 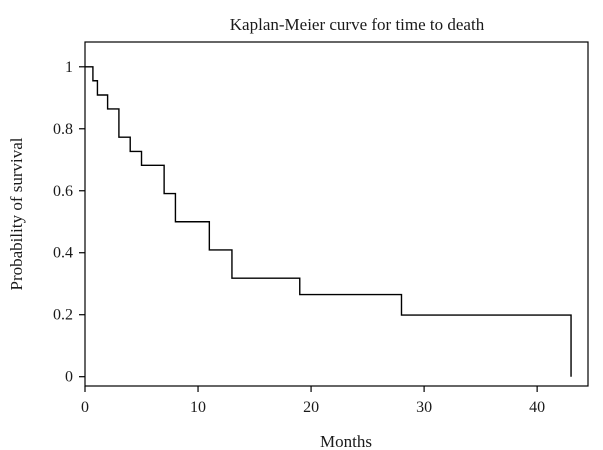 What do you see at coordinates (63, 191) in the screenshot?
I see `y-tick-label: 0.6` at bounding box center [63, 191].